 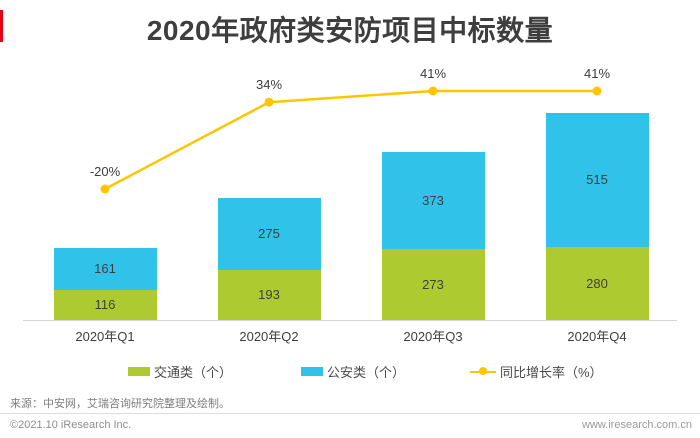 What do you see at coordinates (139, 371) in the screenshot?
I see `traffic-swatch-icon` at bounding box center [139, 371].